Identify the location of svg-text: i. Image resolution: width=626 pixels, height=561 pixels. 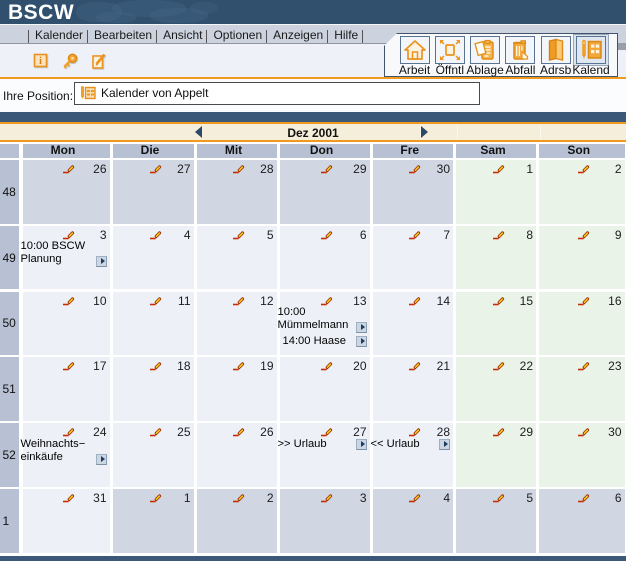
(40, 61).